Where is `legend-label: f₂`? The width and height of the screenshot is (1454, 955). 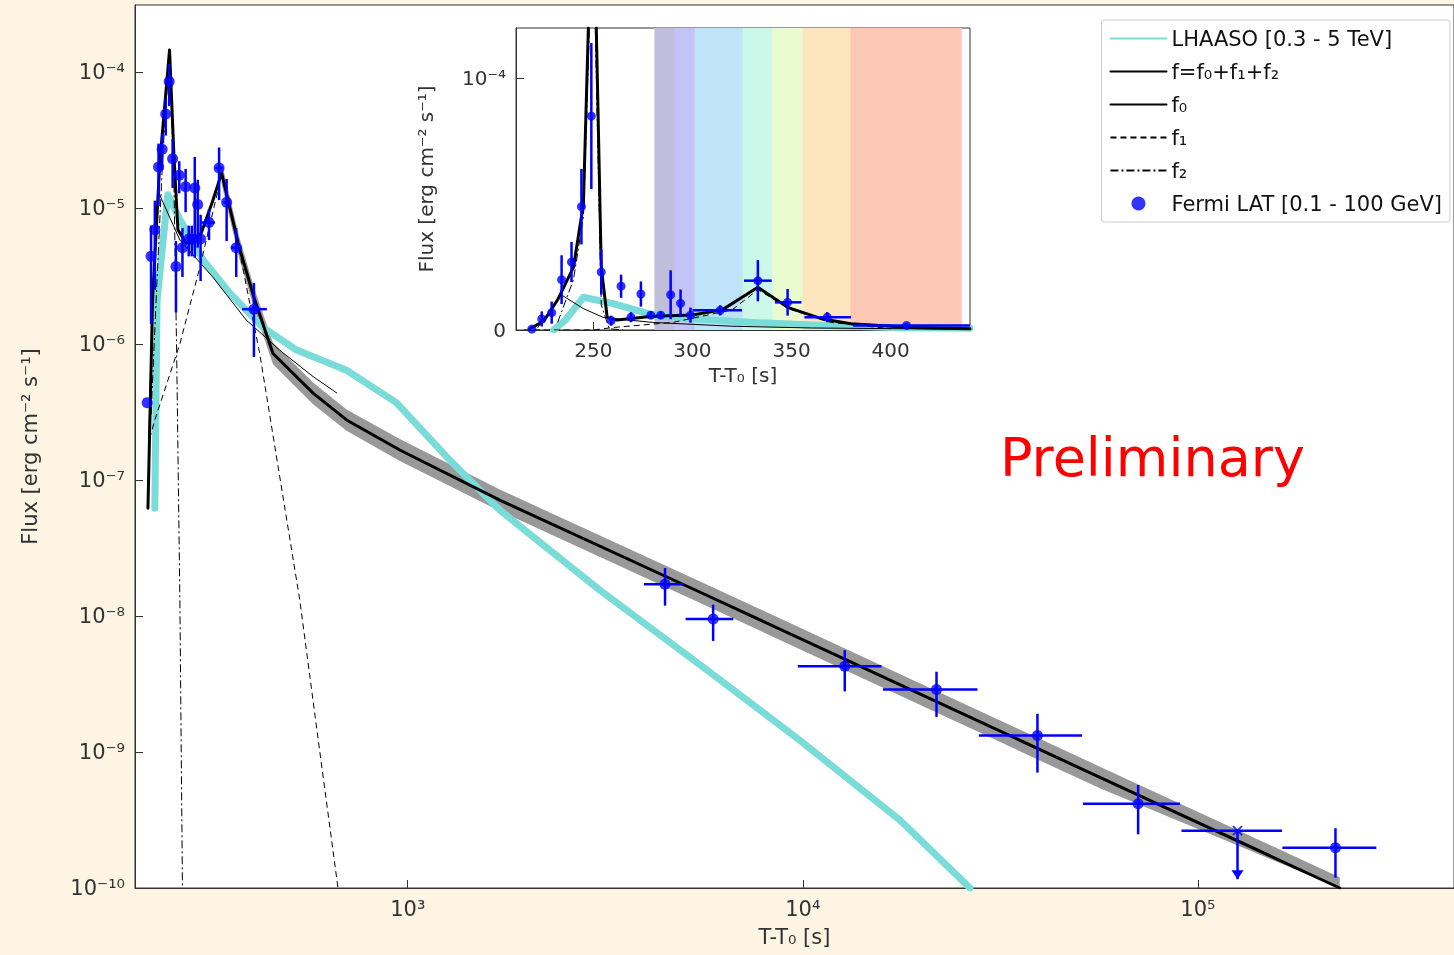
legend-label: f₂ is located at coordinates (1179, 170).